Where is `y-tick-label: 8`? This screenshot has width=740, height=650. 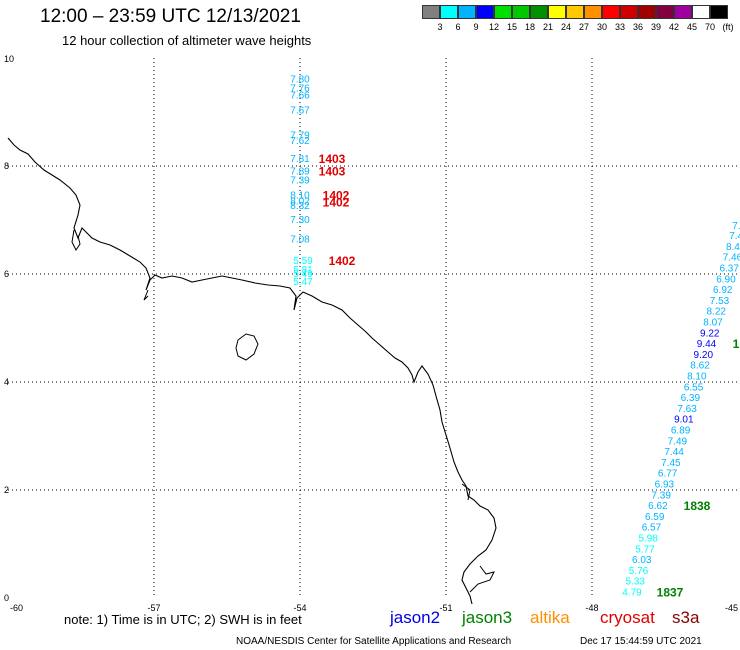 y-tick-label: 8 is located at coordinates (6, 166).